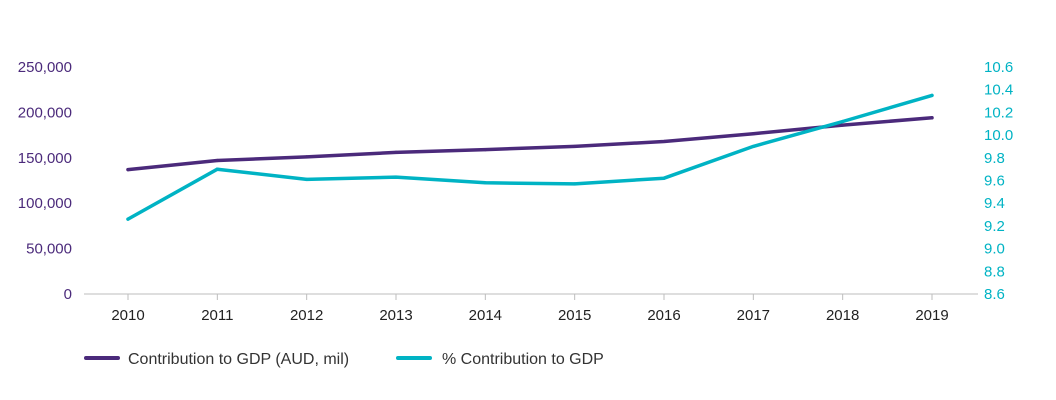 Image resolution: width=1056 pixels, height=400 pixels. Describe the element at coordinates (998, 112) in the screenshot. I see `y-right-tick-label: 10.2` at that location.